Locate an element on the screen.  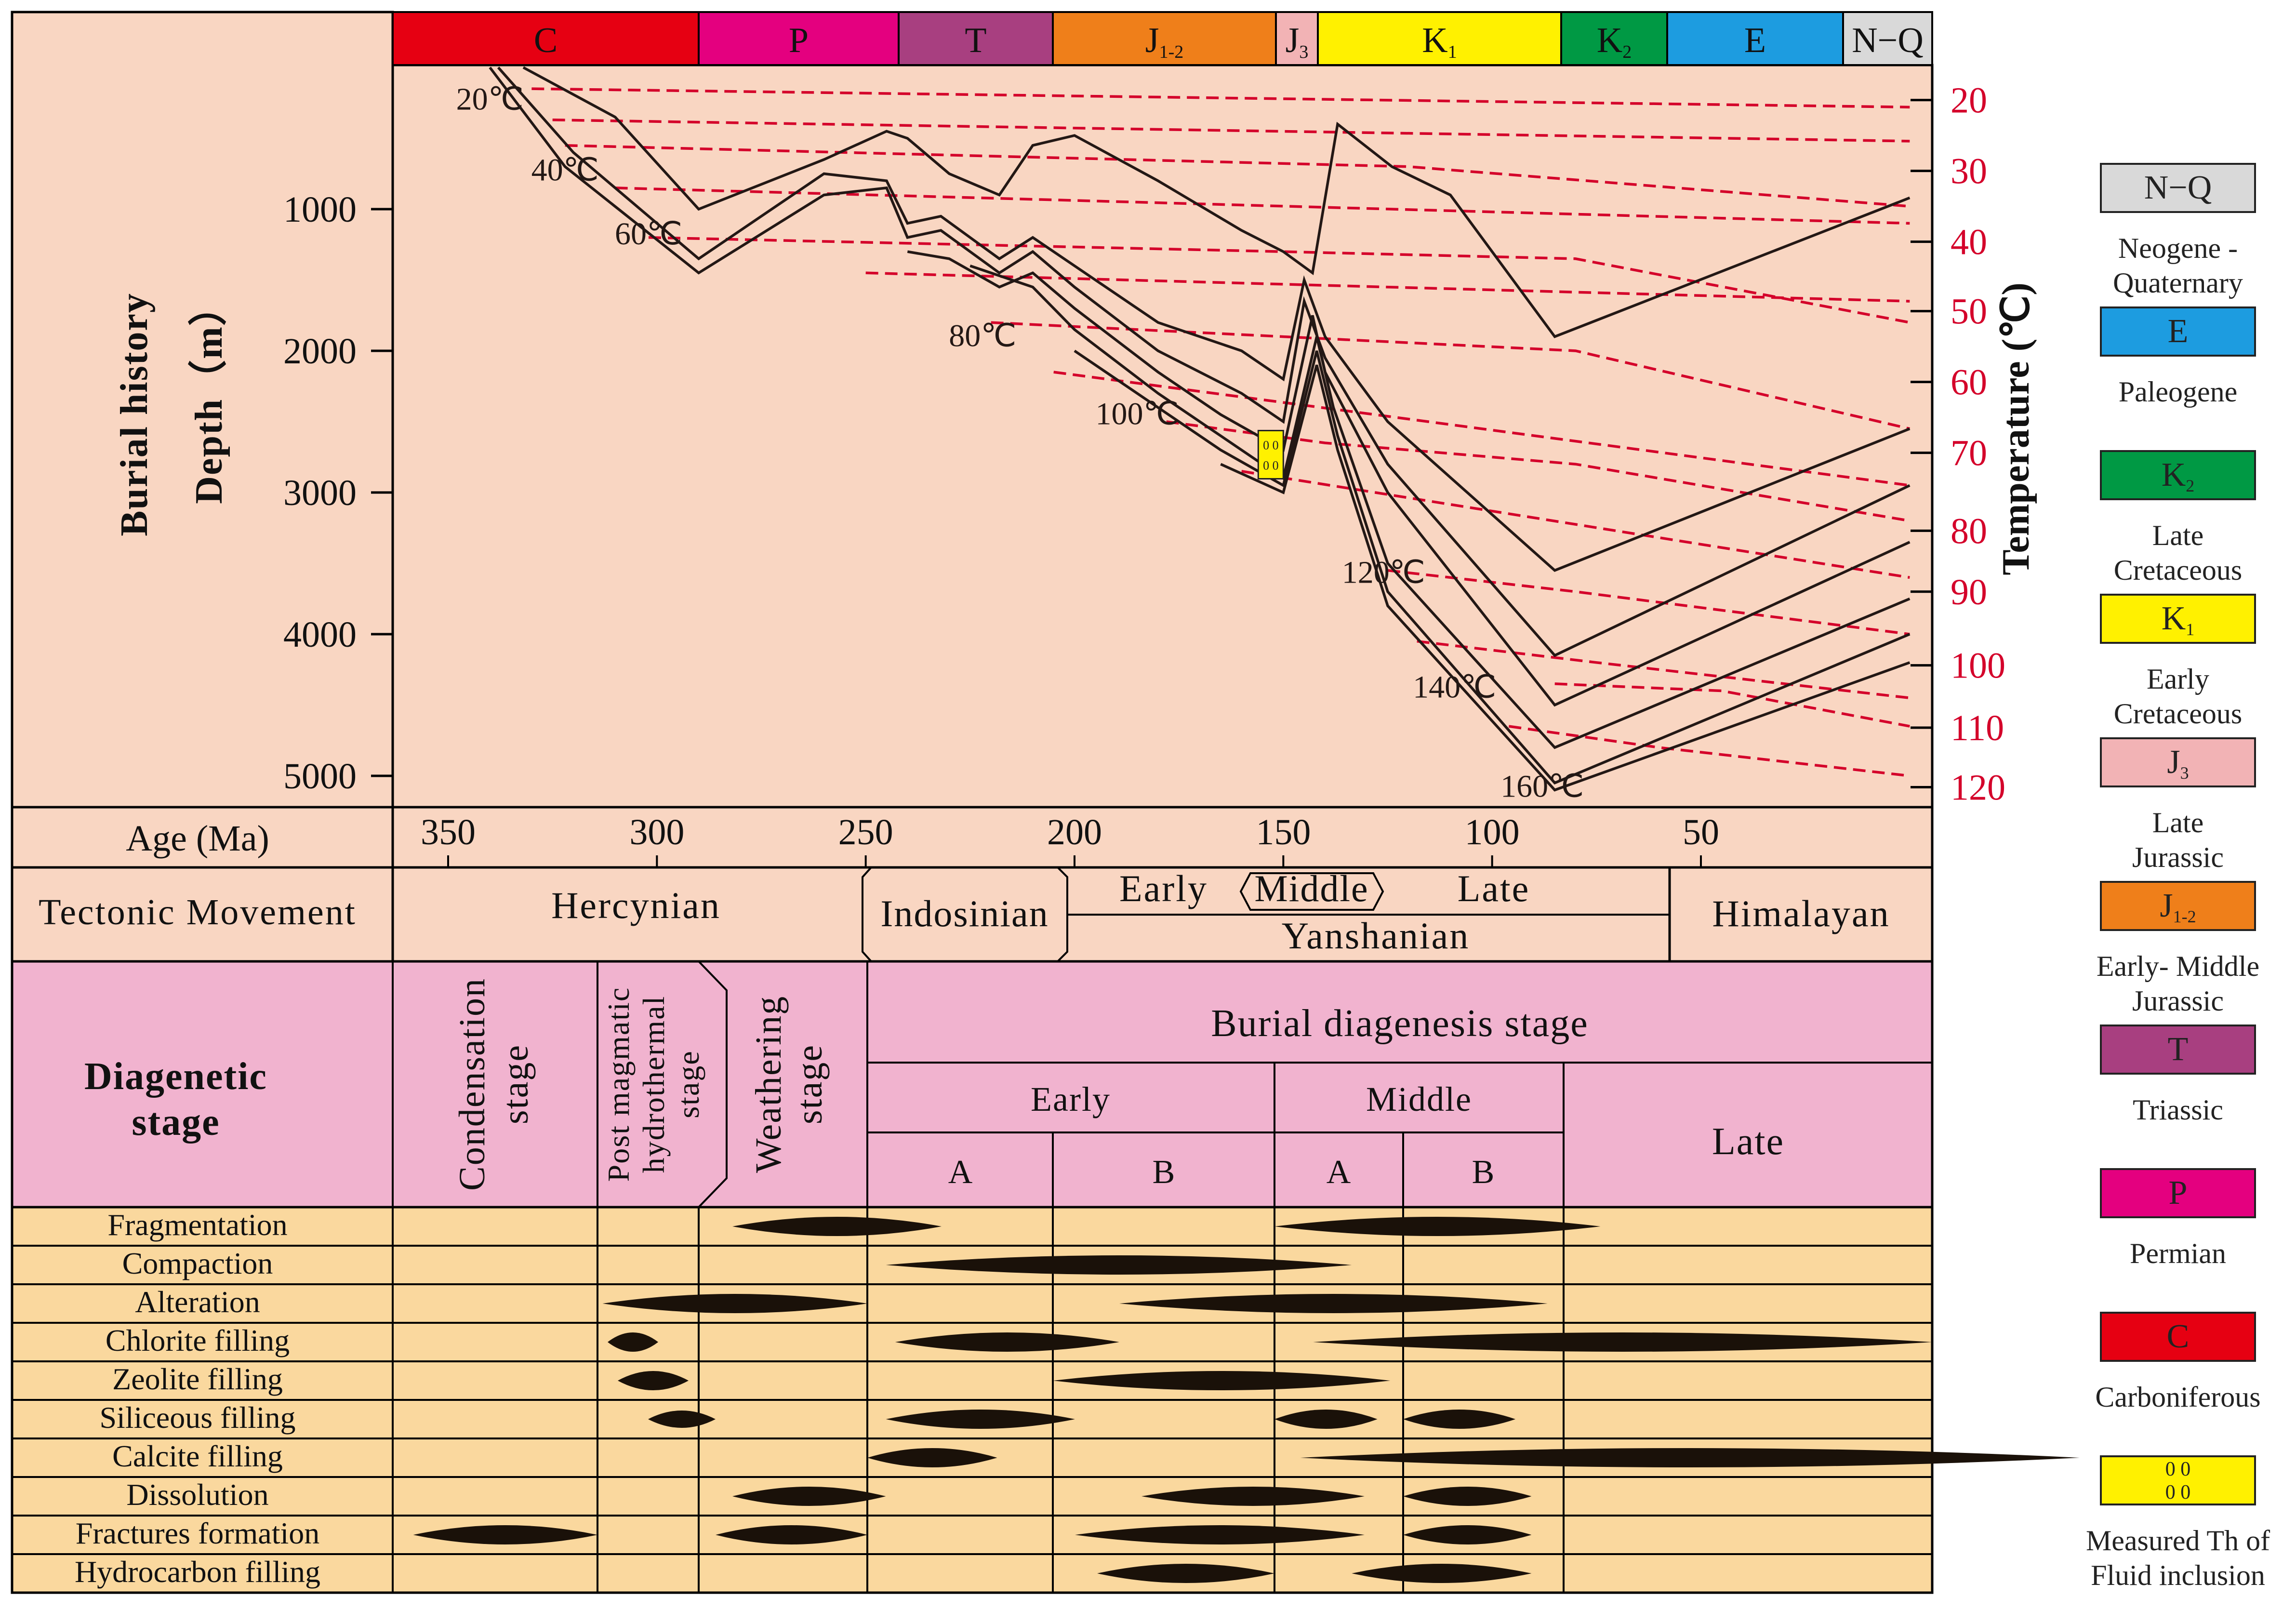
legend-caption: Jurassic is located at coordinates (2178, 1001).